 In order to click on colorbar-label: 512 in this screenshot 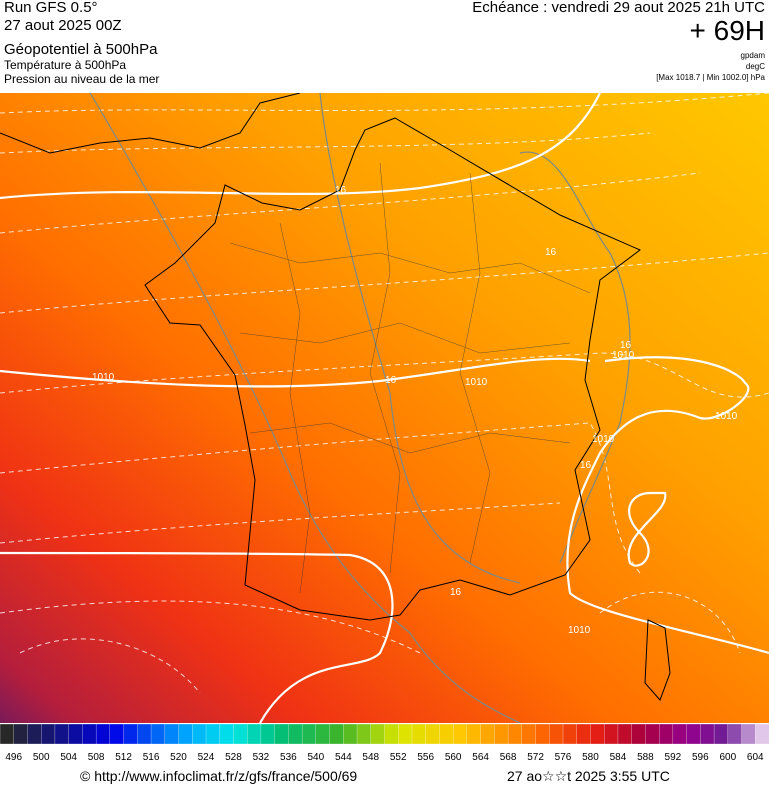, I will do `click(123, 757)`.